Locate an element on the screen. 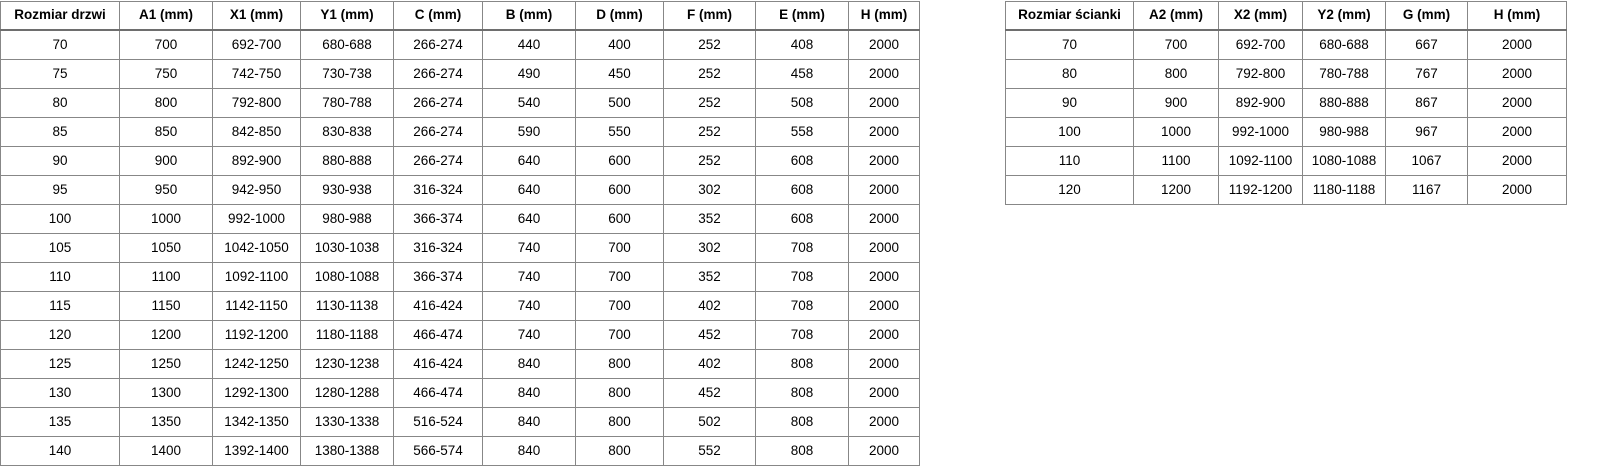  row-size-label: 110 is located at coordinates (1069, 161).